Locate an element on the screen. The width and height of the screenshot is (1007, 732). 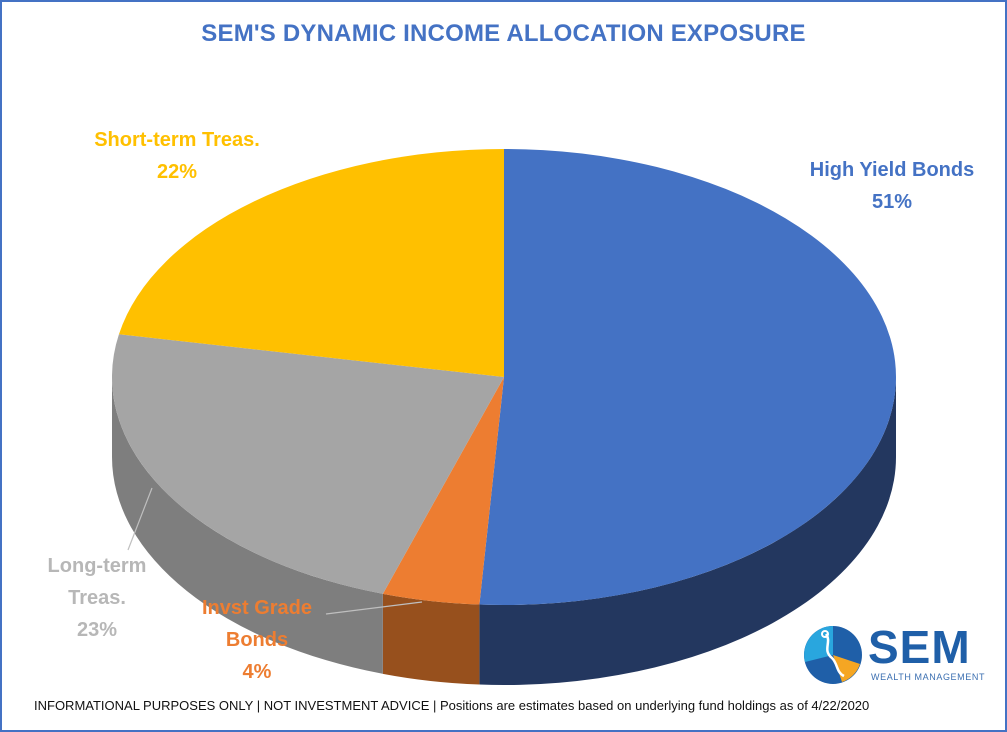
label-long-term-value: 23% is located at coordinates (97, 630).